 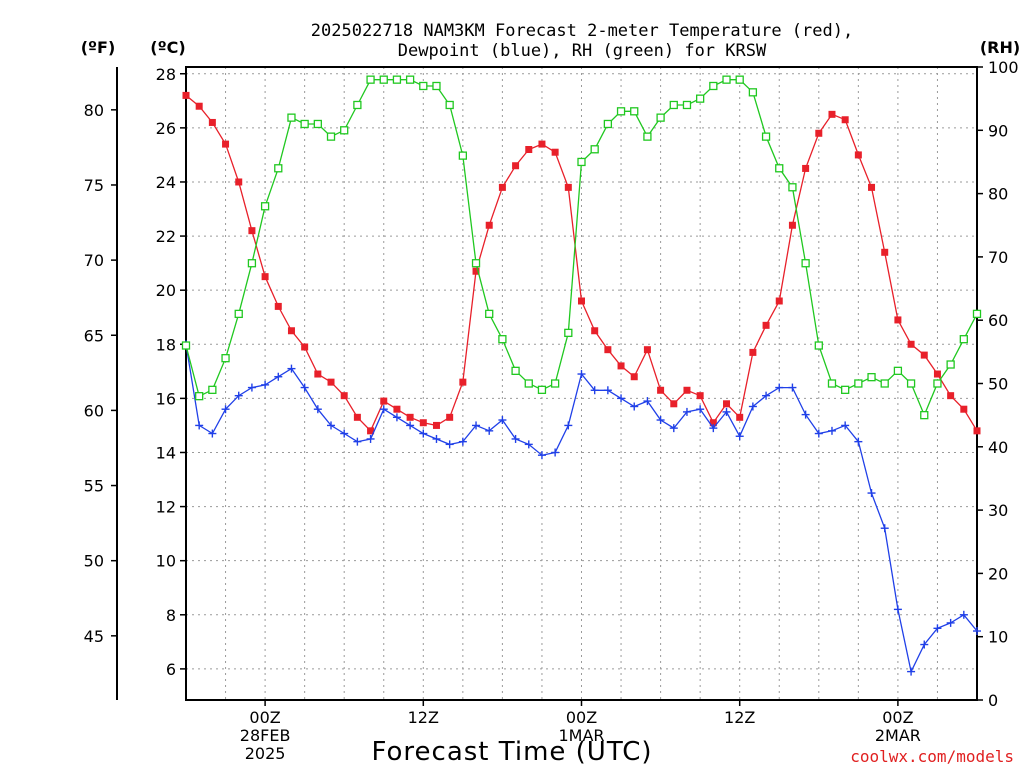 I want to click on rh-tick-label-10: 10, so click(x=998, y=637).